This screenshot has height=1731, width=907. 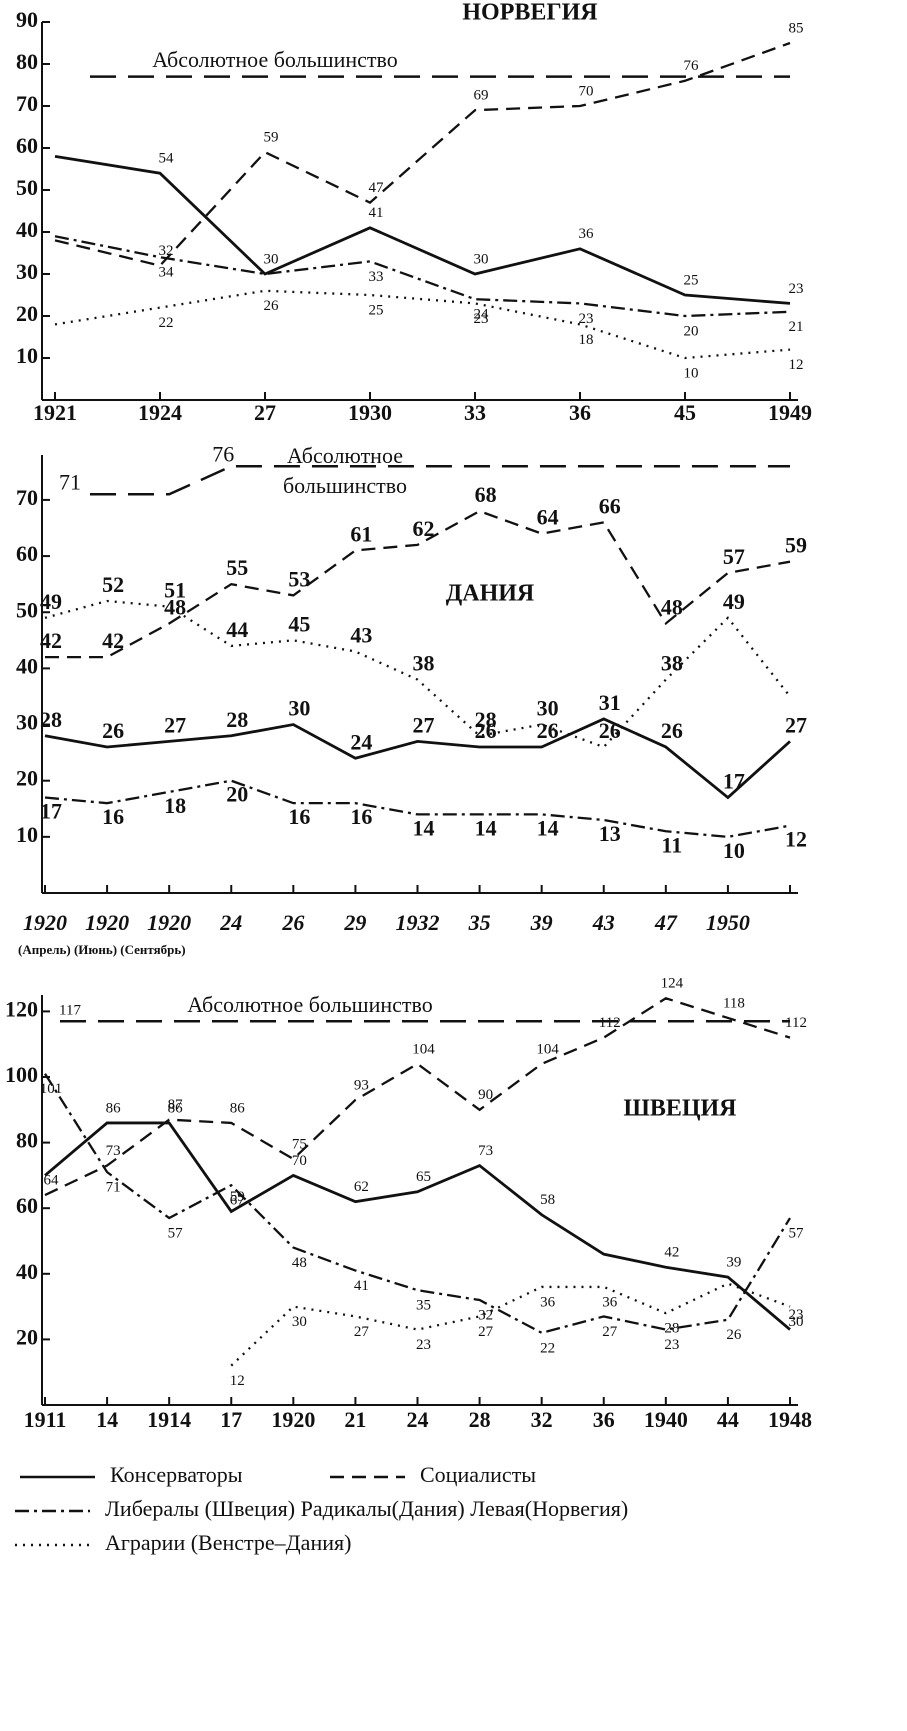 I want to click on data-label: 62, so click(x=424, y=528).